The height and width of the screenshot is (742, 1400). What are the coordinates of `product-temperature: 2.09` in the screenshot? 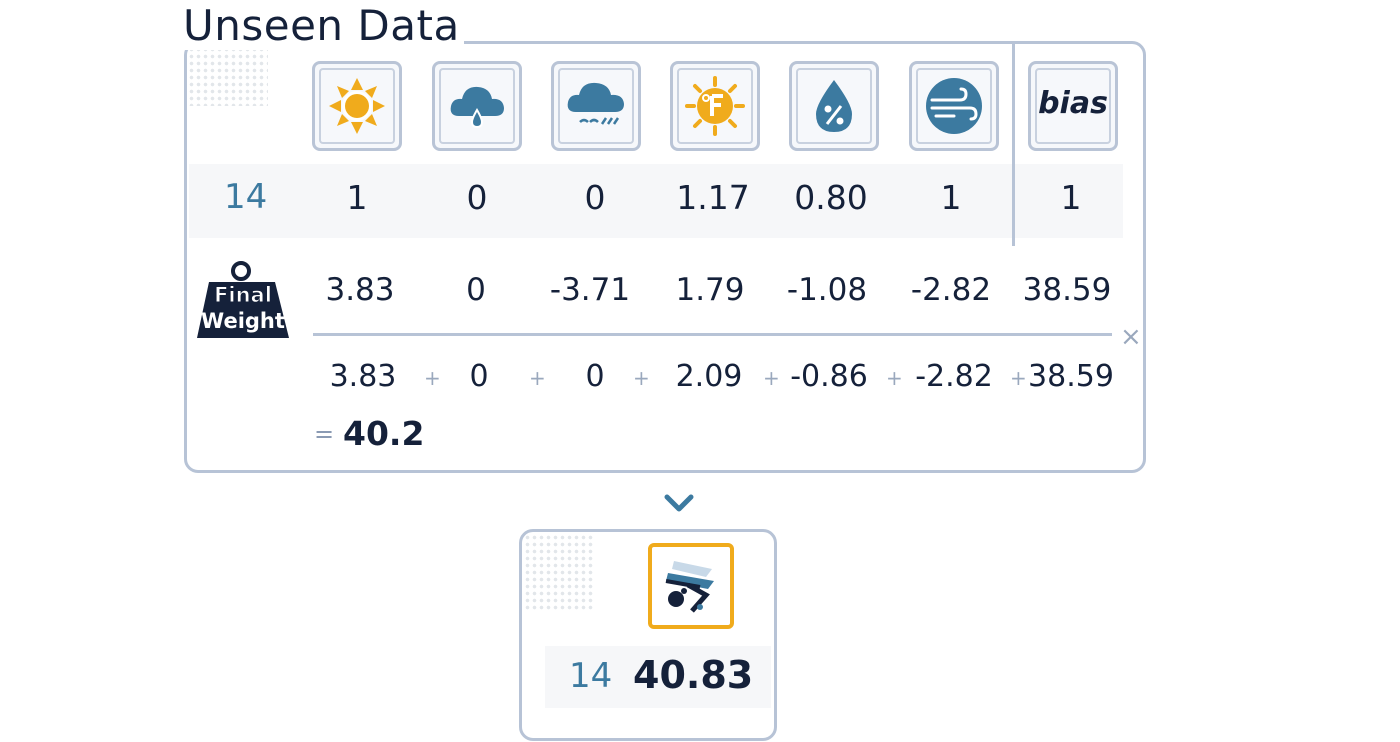 It's located at (709, 376).